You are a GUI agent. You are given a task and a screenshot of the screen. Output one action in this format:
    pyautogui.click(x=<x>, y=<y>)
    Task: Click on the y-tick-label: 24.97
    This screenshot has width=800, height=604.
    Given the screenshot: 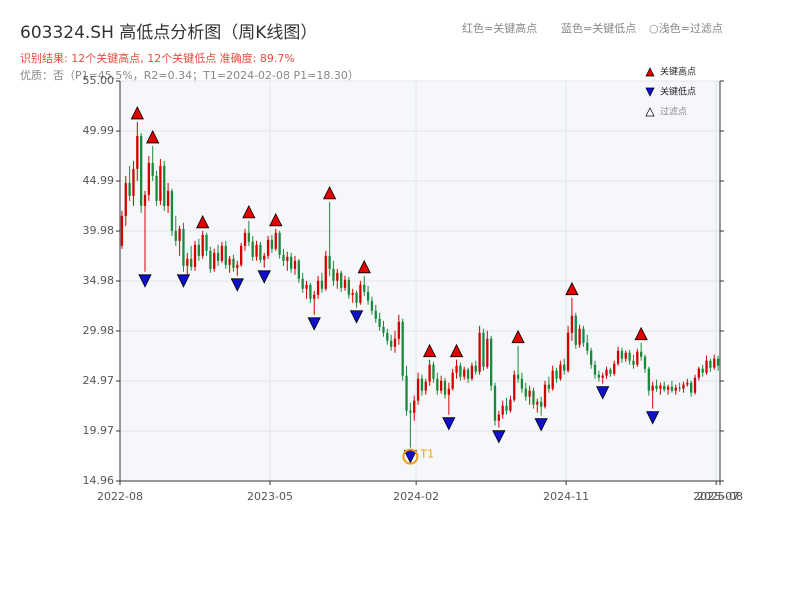 What is the action you would take?
    pyautogui.click(x=99, y=380)
    